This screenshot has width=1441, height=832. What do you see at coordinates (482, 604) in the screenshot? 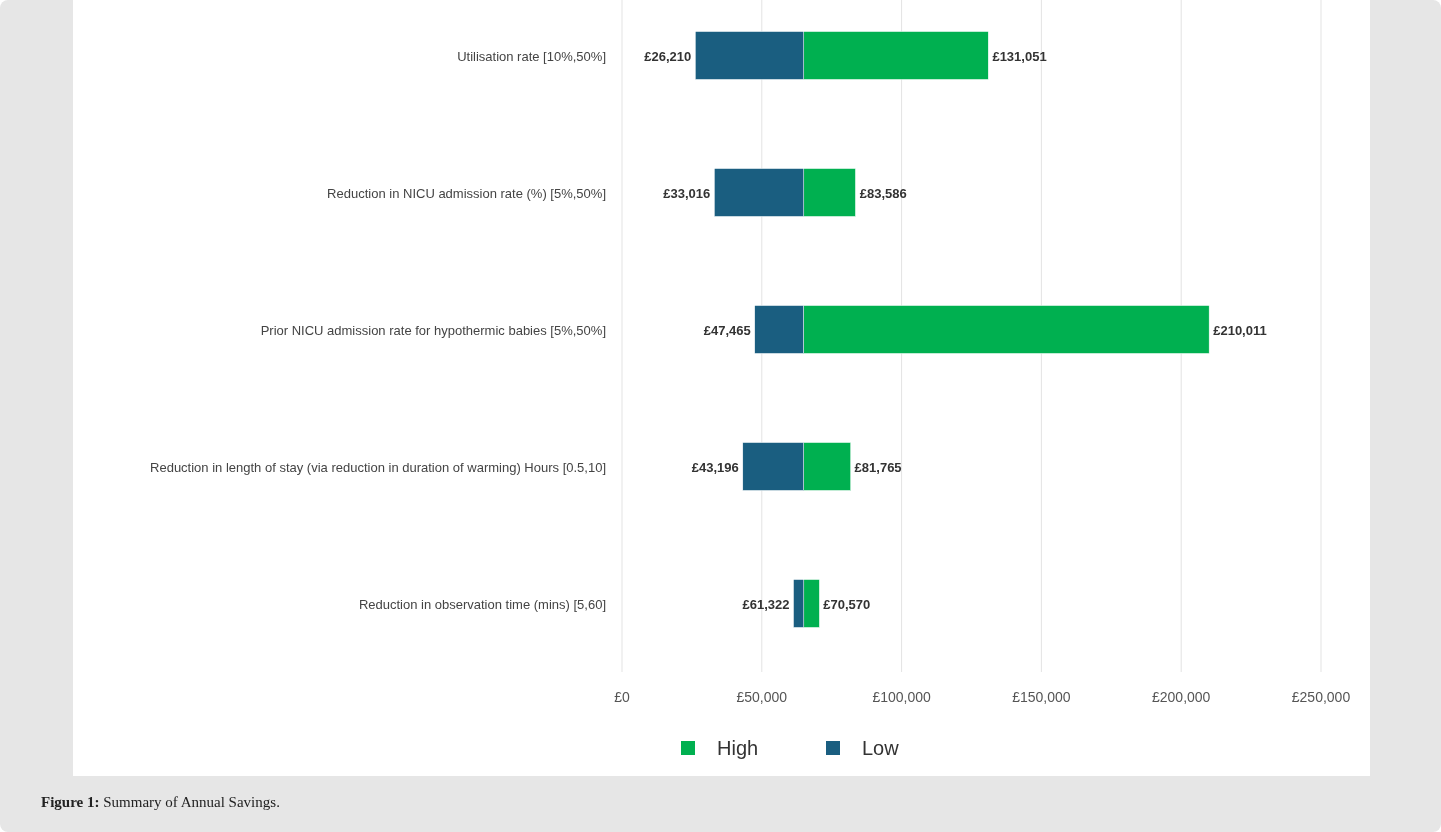
I see `y-tick-label: Reduction in observation time (mins) [5,60]` at bounding box center [482, 604].